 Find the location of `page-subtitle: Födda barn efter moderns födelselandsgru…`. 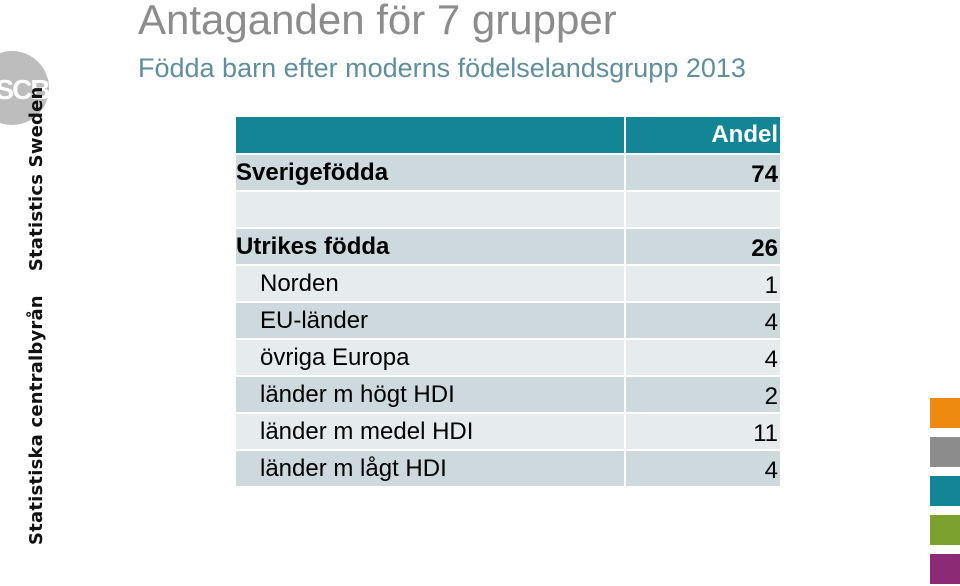

page-subtitle: Födda barn efter moderns födelselandsgru… is located at coordinates (442, 68).